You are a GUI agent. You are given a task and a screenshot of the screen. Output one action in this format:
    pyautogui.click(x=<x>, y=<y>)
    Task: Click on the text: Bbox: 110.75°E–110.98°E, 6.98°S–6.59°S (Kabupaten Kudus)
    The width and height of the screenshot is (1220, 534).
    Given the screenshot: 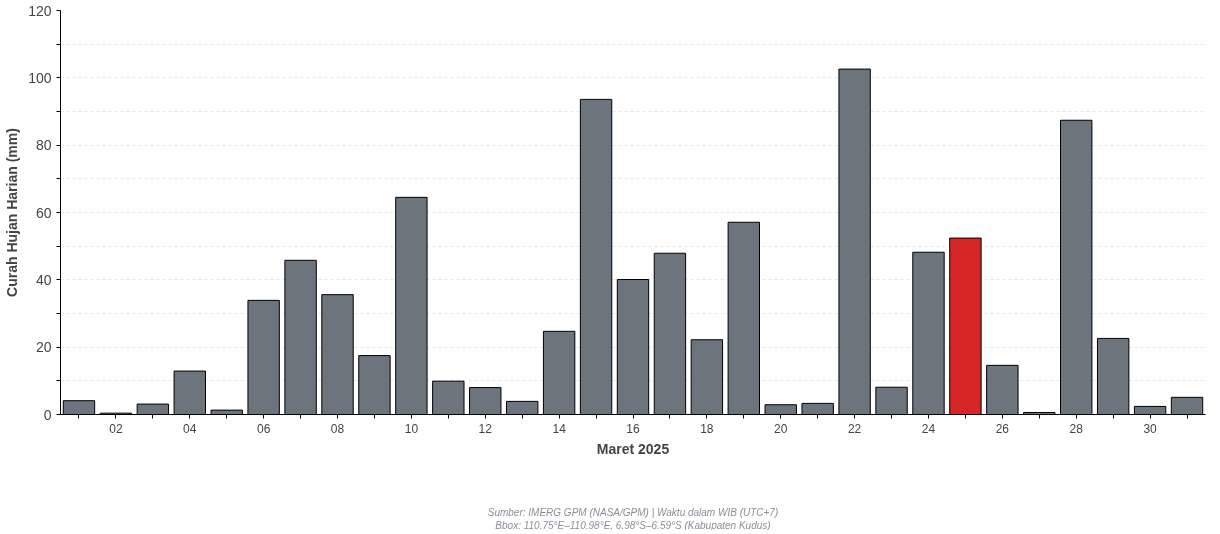 What is the action you would take?
    pyautogui.click(x=633, y=525)
    